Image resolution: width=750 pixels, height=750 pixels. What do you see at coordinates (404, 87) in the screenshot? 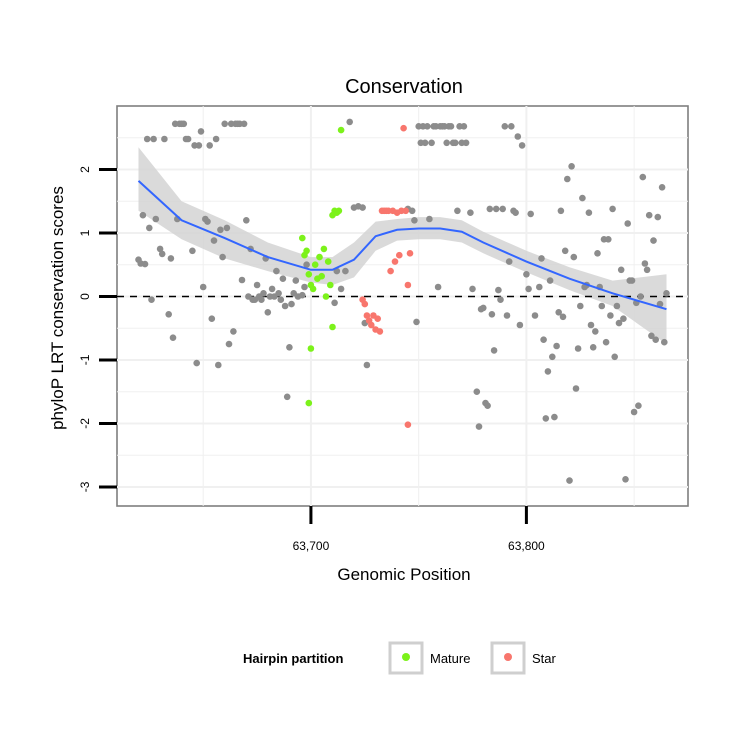
I see `chart-title: Conservation` at bounding box center [404, 87].